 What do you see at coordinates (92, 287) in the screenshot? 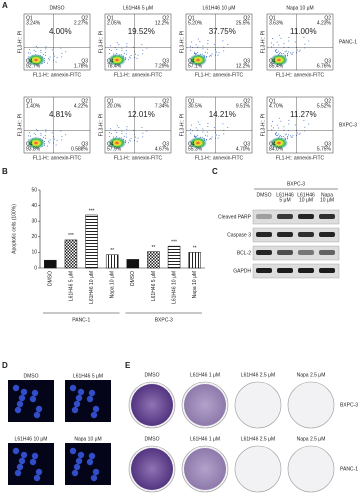
I see `x-tick-label: L61H46 10 μM` at bounding box center [92, 287].